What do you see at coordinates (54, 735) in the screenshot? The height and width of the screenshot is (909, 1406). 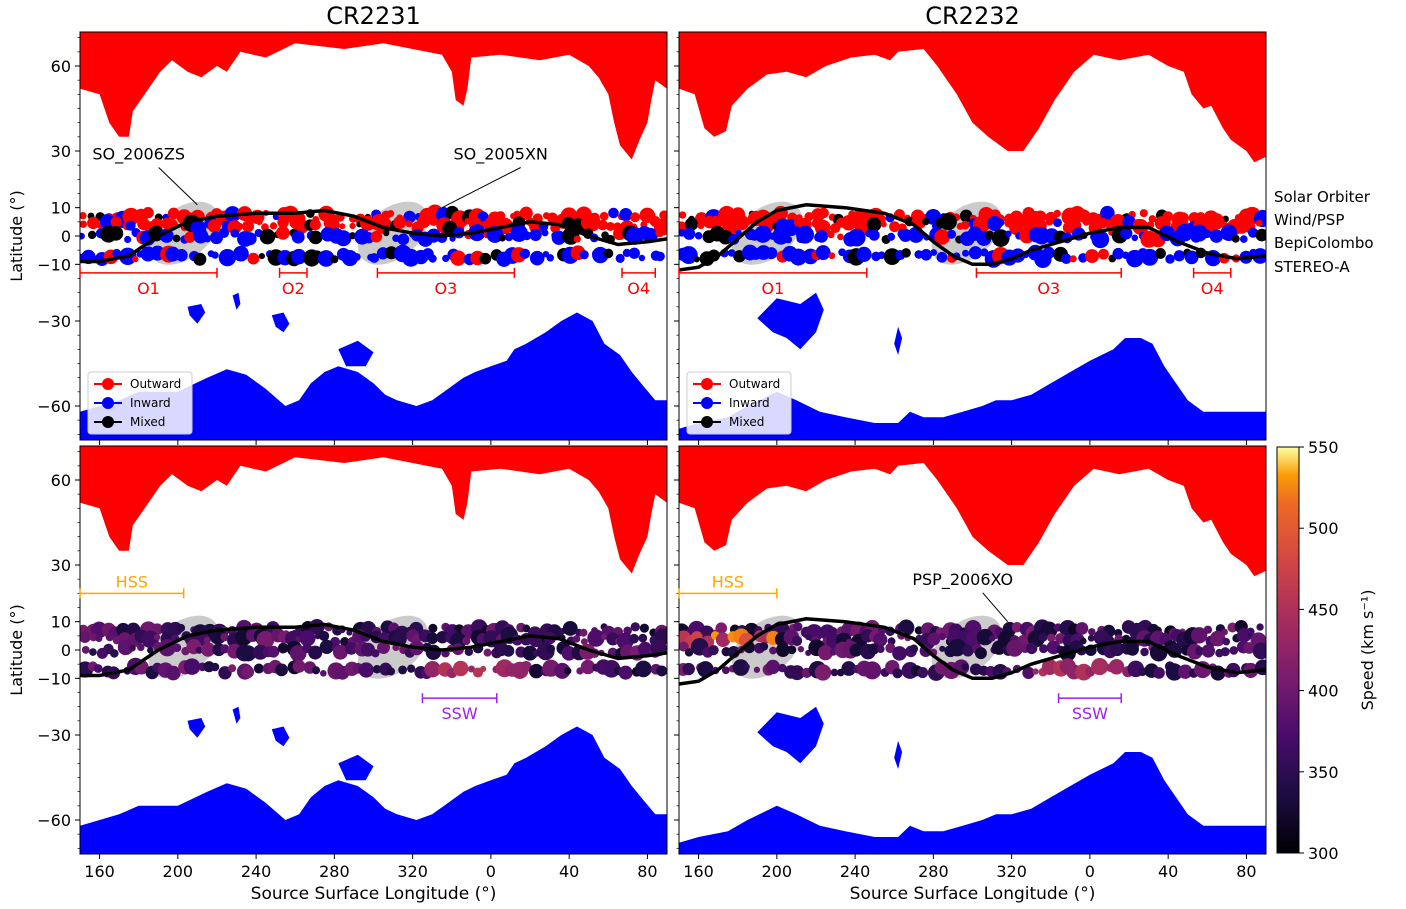 I see `y-tick-label: −30` at bounding box center [54, 735].